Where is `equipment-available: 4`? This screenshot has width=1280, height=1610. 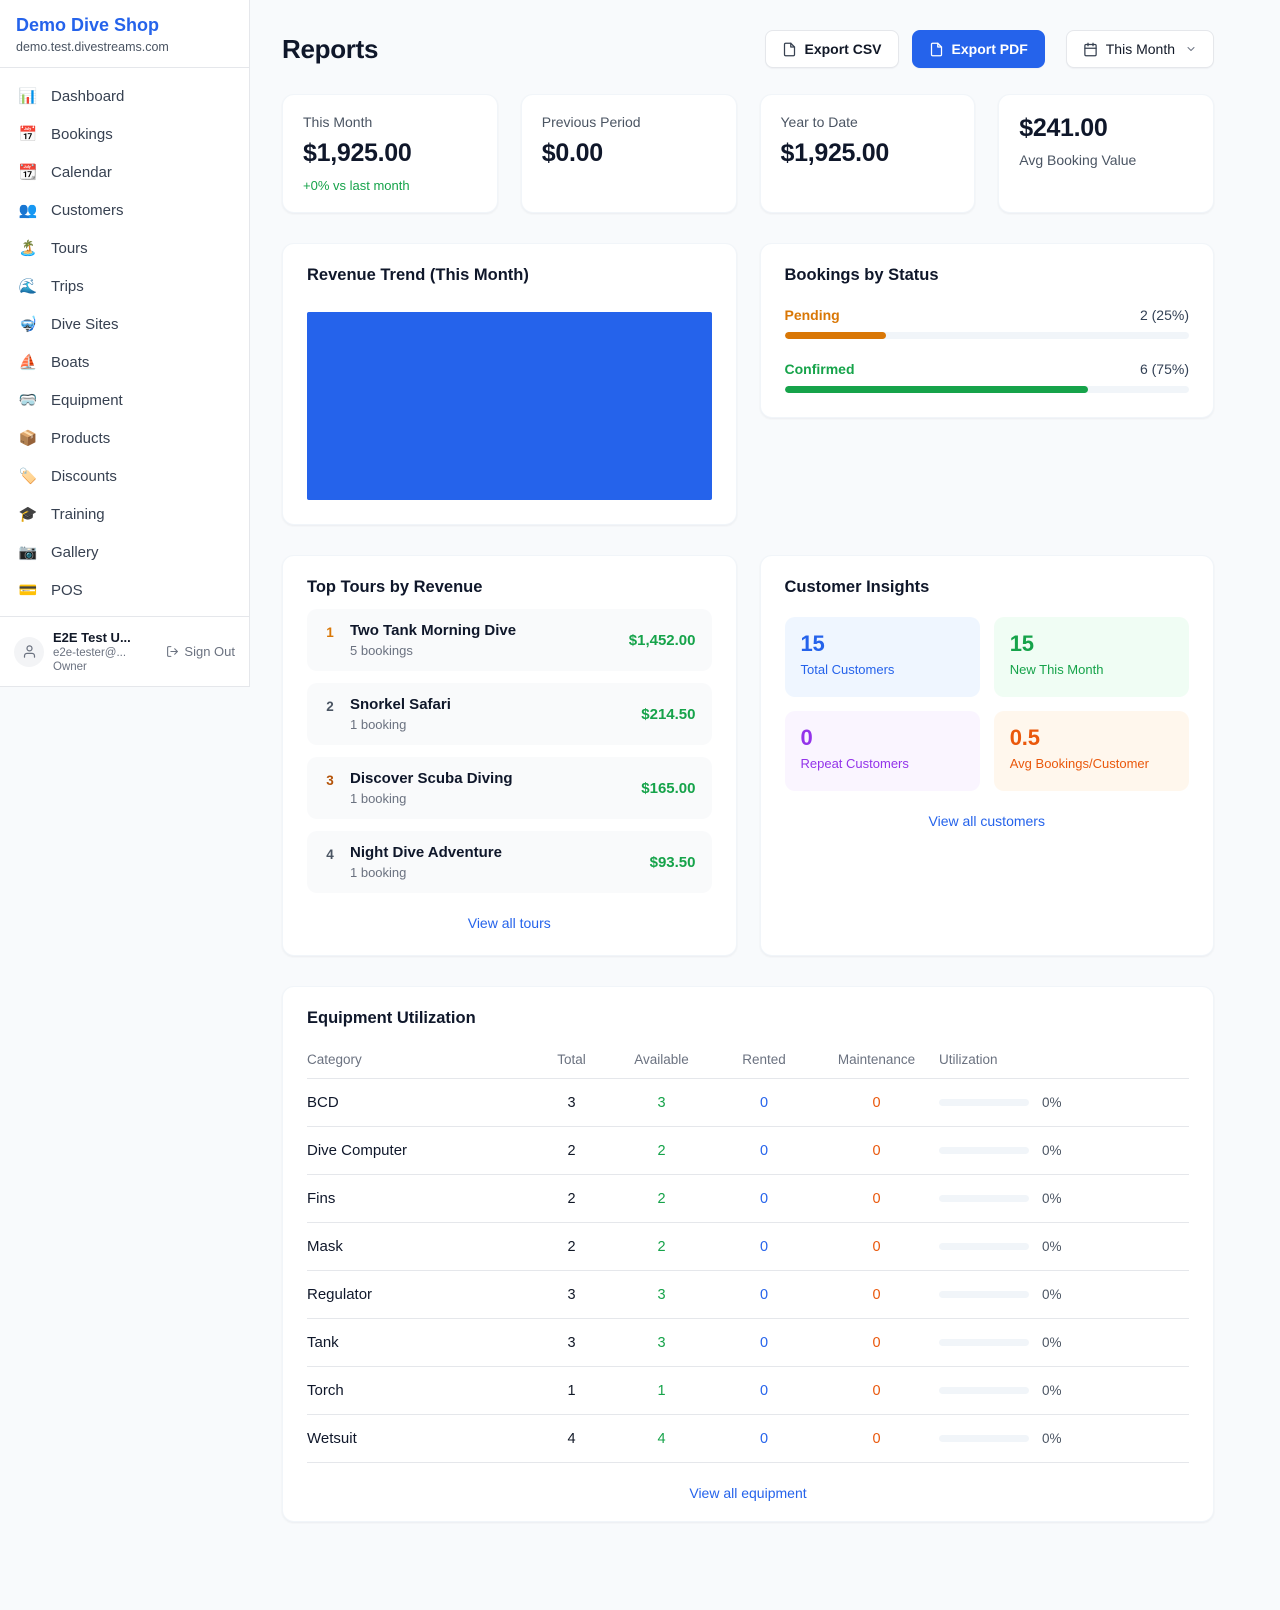
equipment-available: 4 is located at coordinates (661, 1438).